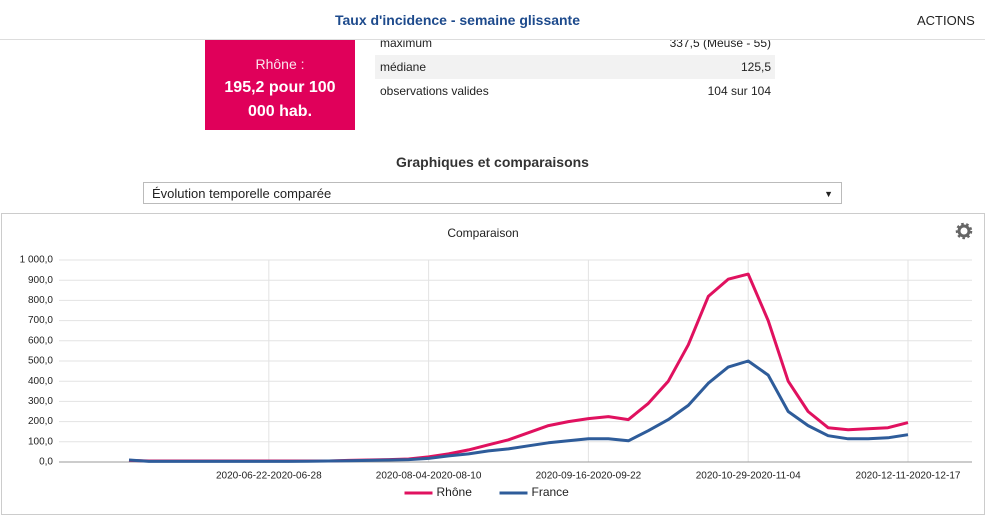 This screenshot has height=515, width=985. I want to click on gear-teeth, so click(964, 231).